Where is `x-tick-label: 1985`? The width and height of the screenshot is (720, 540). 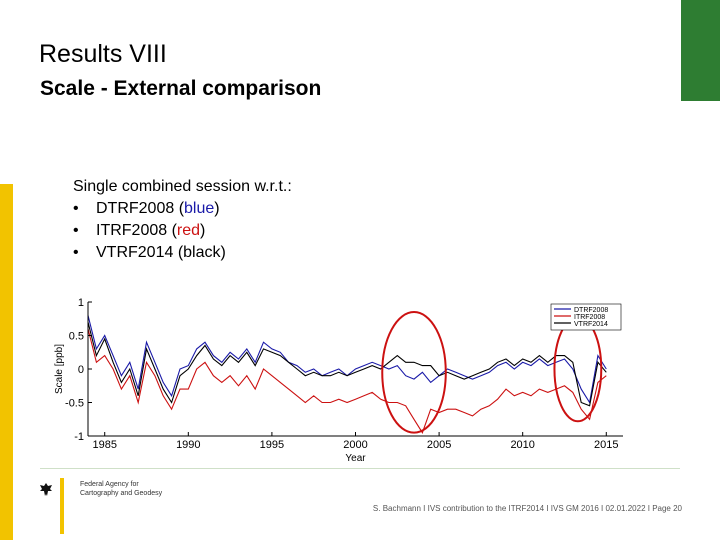
x-tick-label: 1985 is located at coordinates (104, 445).